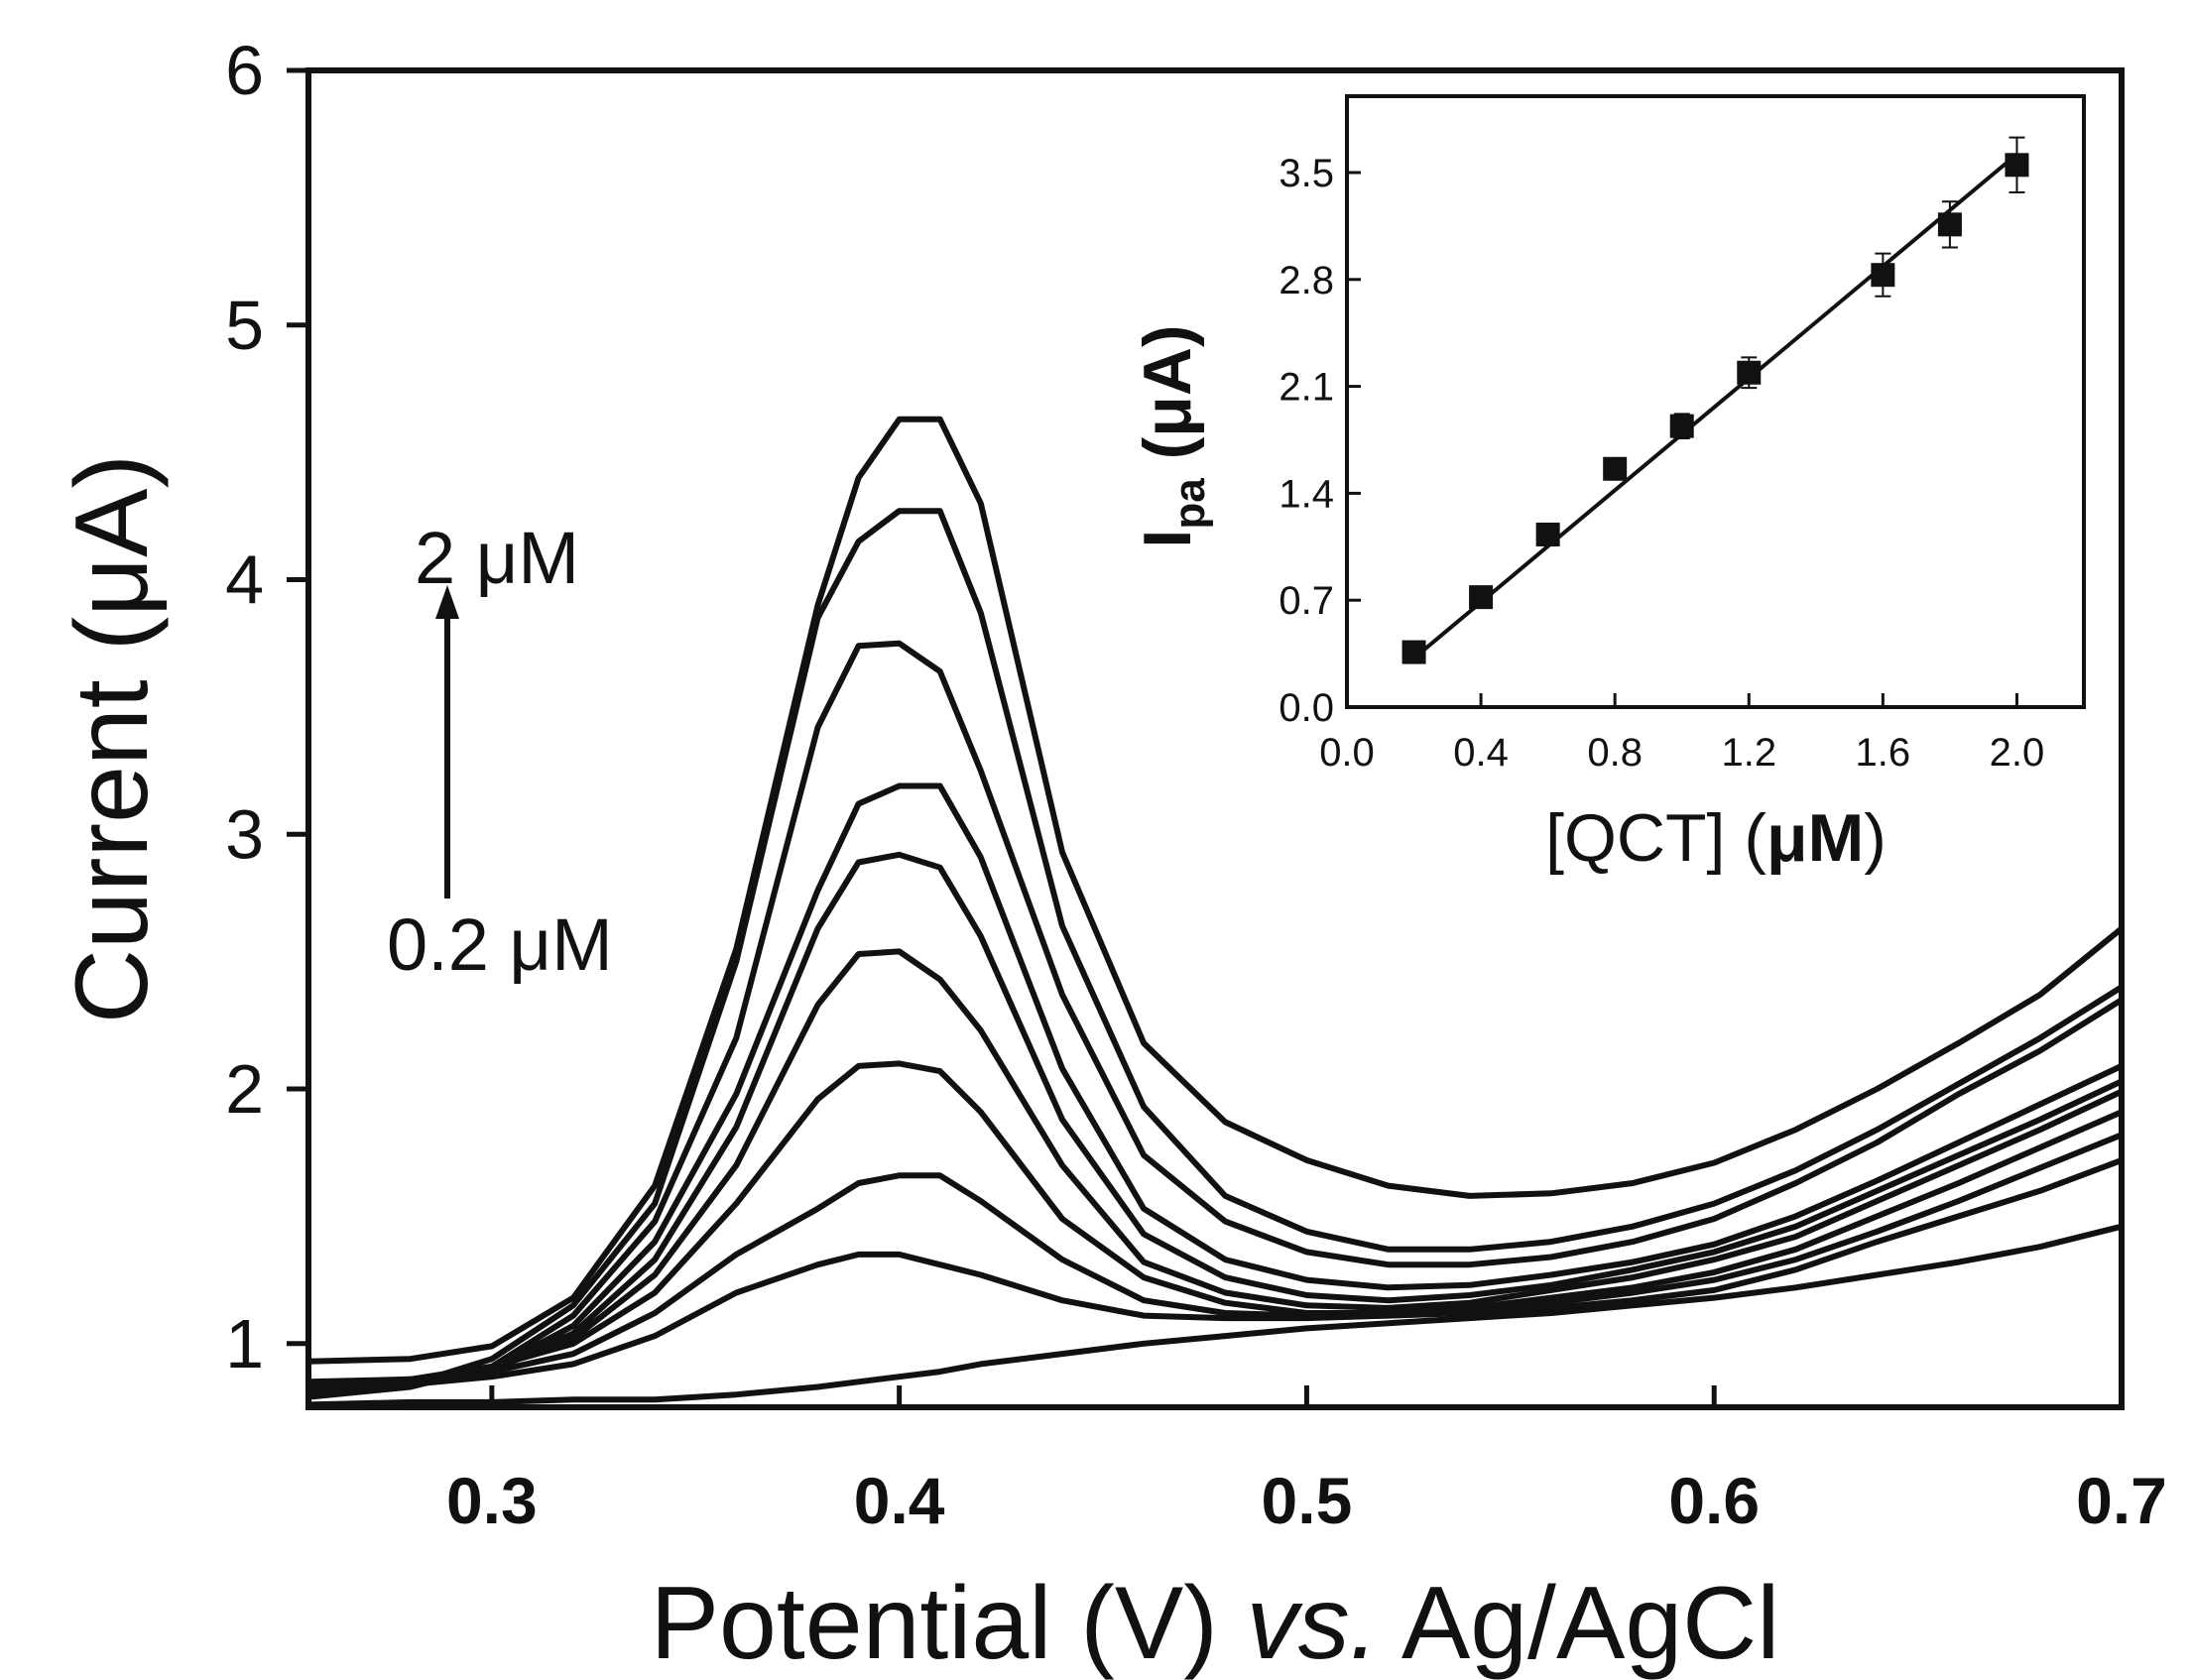 The width and height of the screenshot is (2192, 1680). Describe the element at coordinates (1716, 838) in the screenshot. I see `inset-x-axis-title: [QCT] (μM)` at that location.